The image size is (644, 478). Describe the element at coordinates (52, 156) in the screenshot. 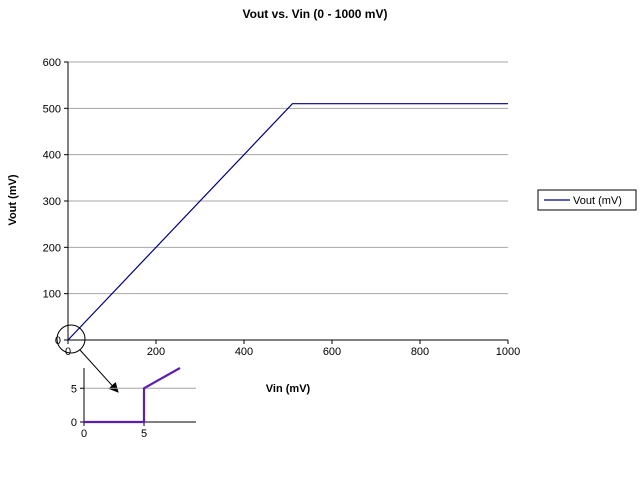

I see `y-tick-label: 400` at that location.